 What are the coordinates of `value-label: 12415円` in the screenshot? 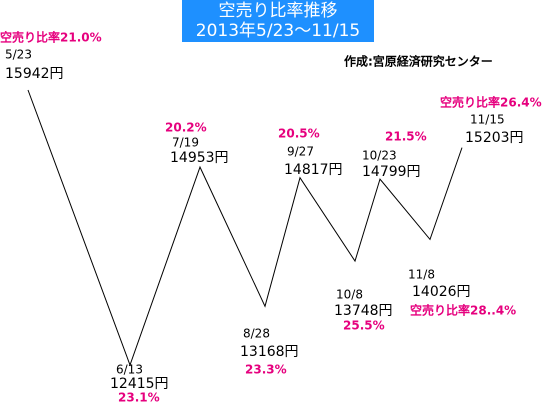 It's located at (139, 384).